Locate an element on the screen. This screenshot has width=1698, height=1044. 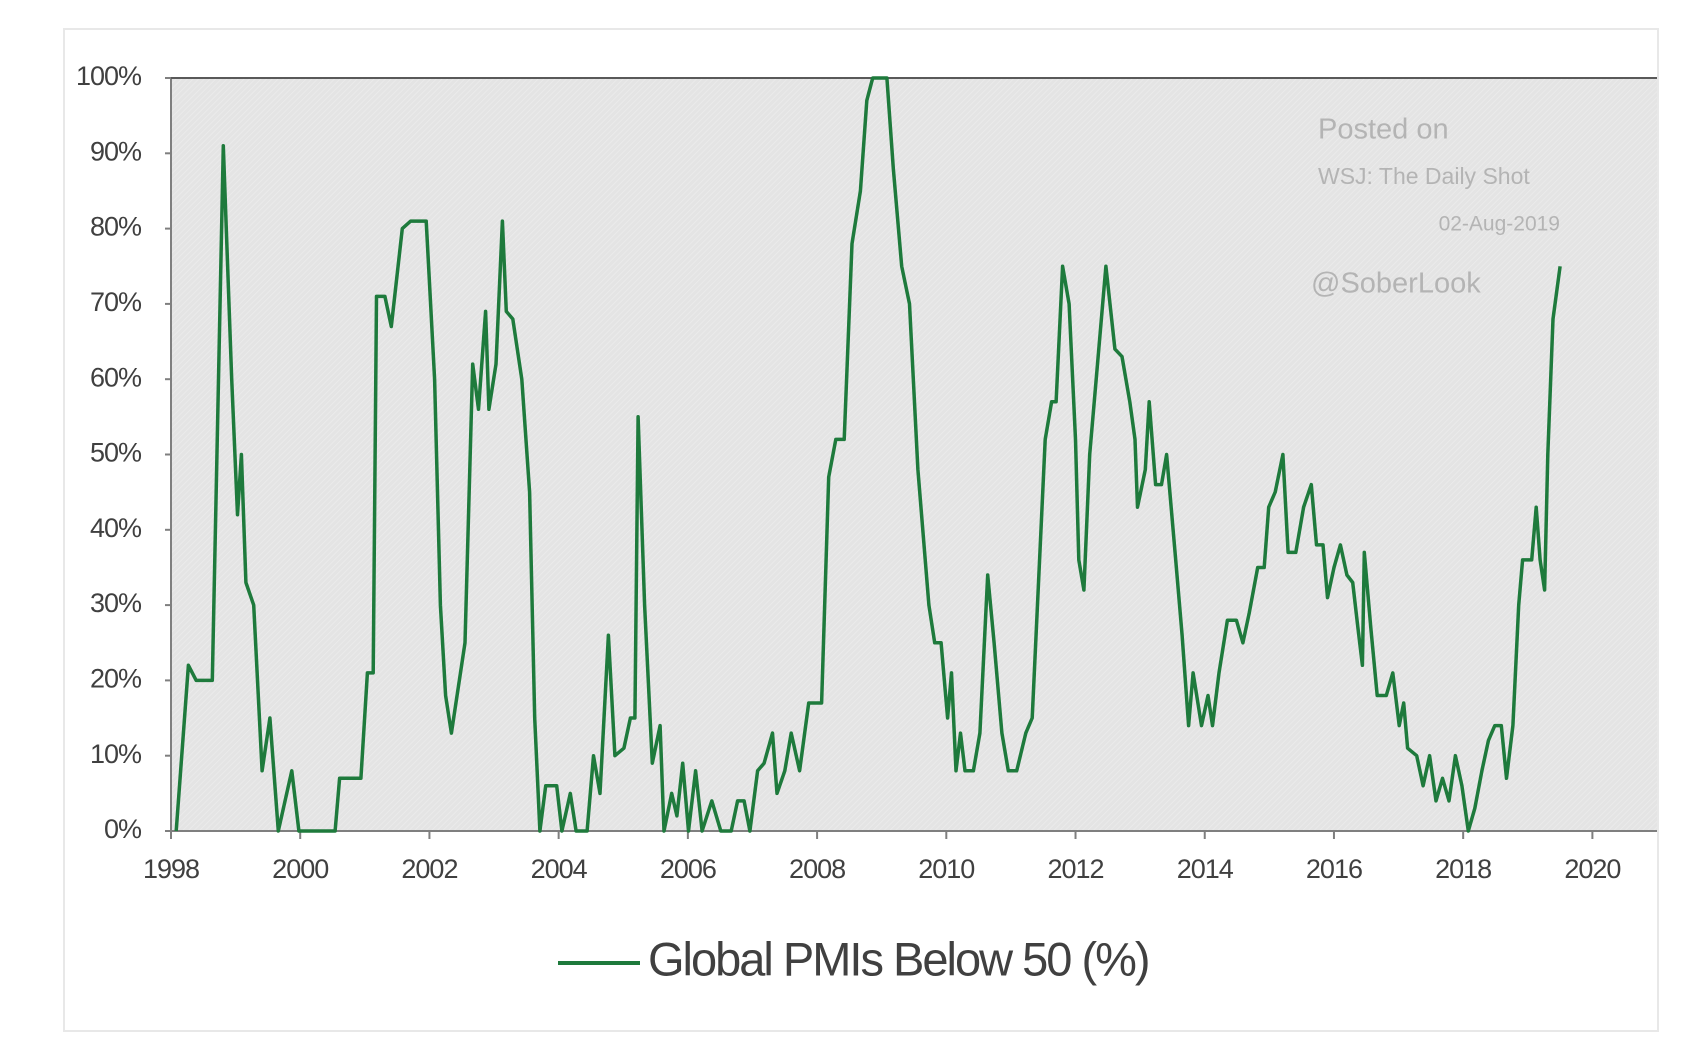
y-tick-label: 90% is located at coordinates (116, 151).